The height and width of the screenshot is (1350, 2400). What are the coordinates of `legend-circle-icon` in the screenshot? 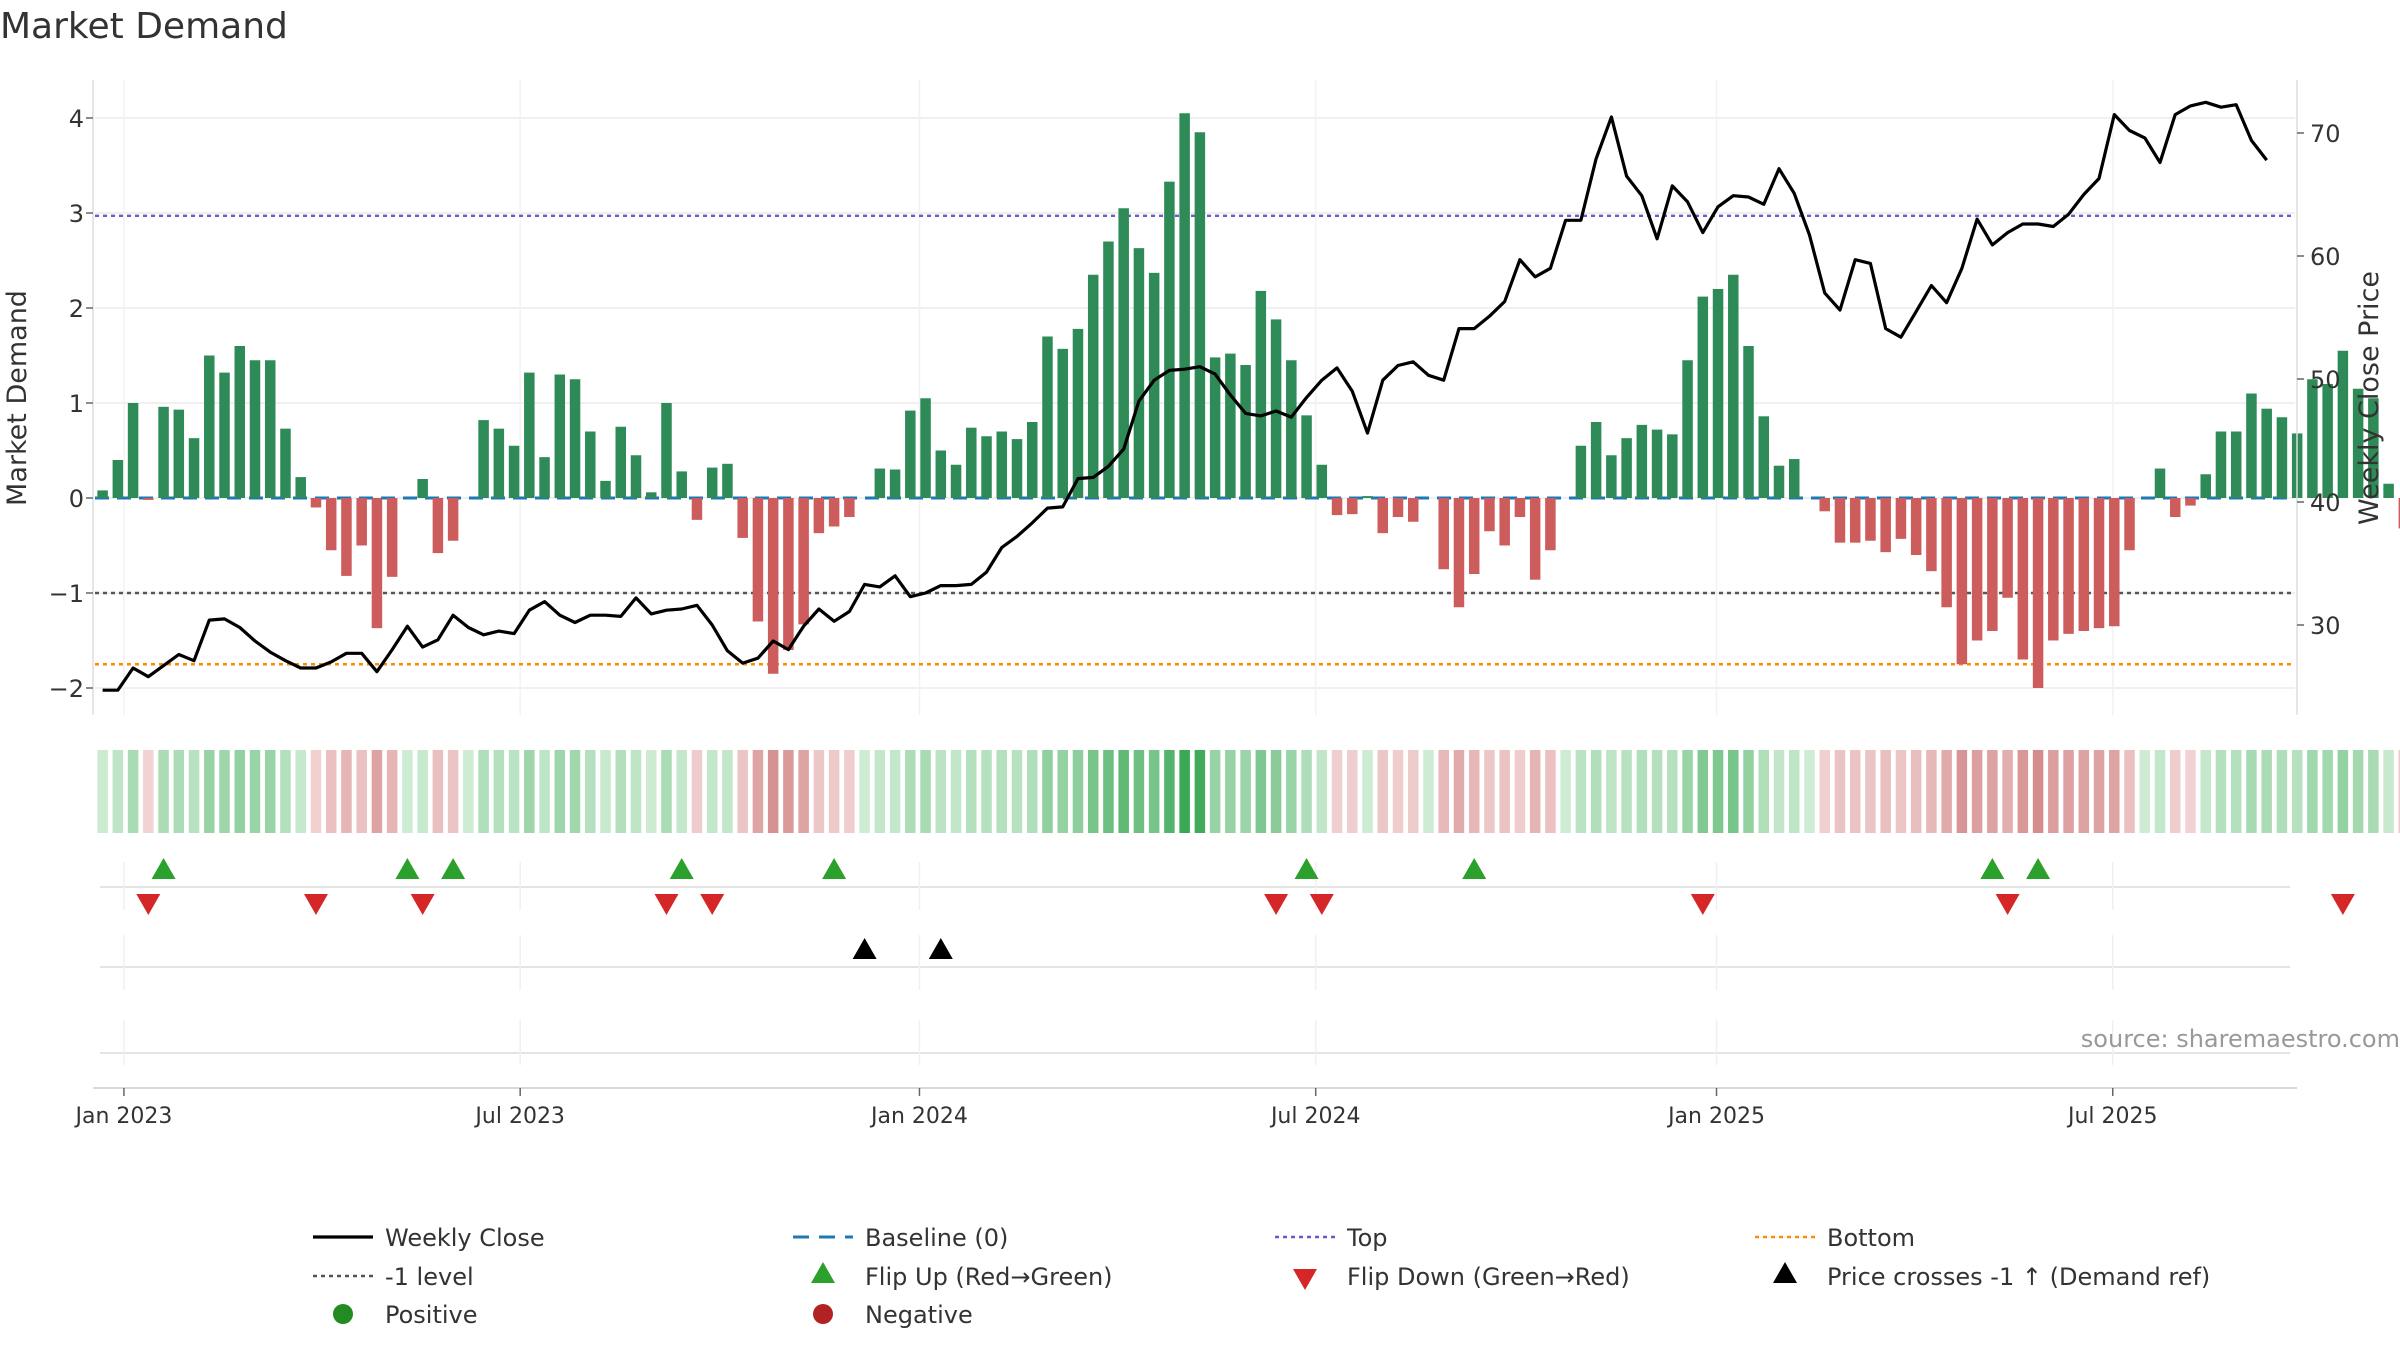 It's located at (343, 1314).